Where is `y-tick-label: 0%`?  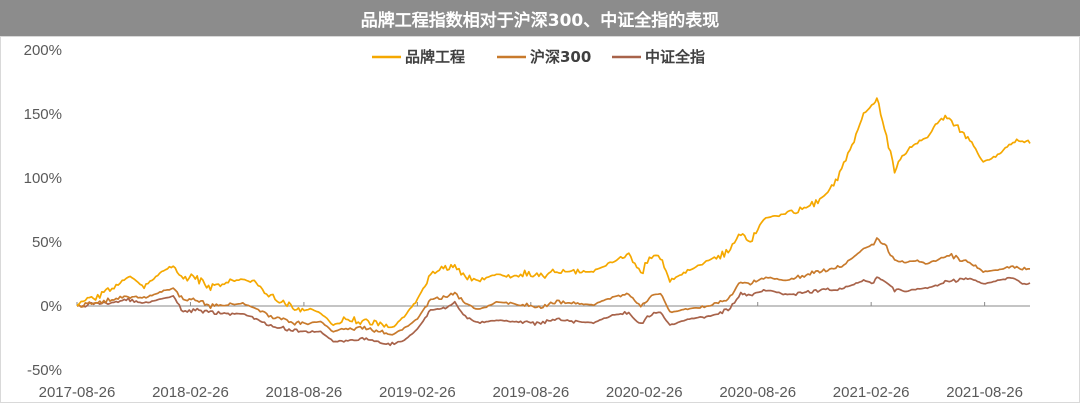 y-tick-label: 0% is located at coordinates (51, 306).